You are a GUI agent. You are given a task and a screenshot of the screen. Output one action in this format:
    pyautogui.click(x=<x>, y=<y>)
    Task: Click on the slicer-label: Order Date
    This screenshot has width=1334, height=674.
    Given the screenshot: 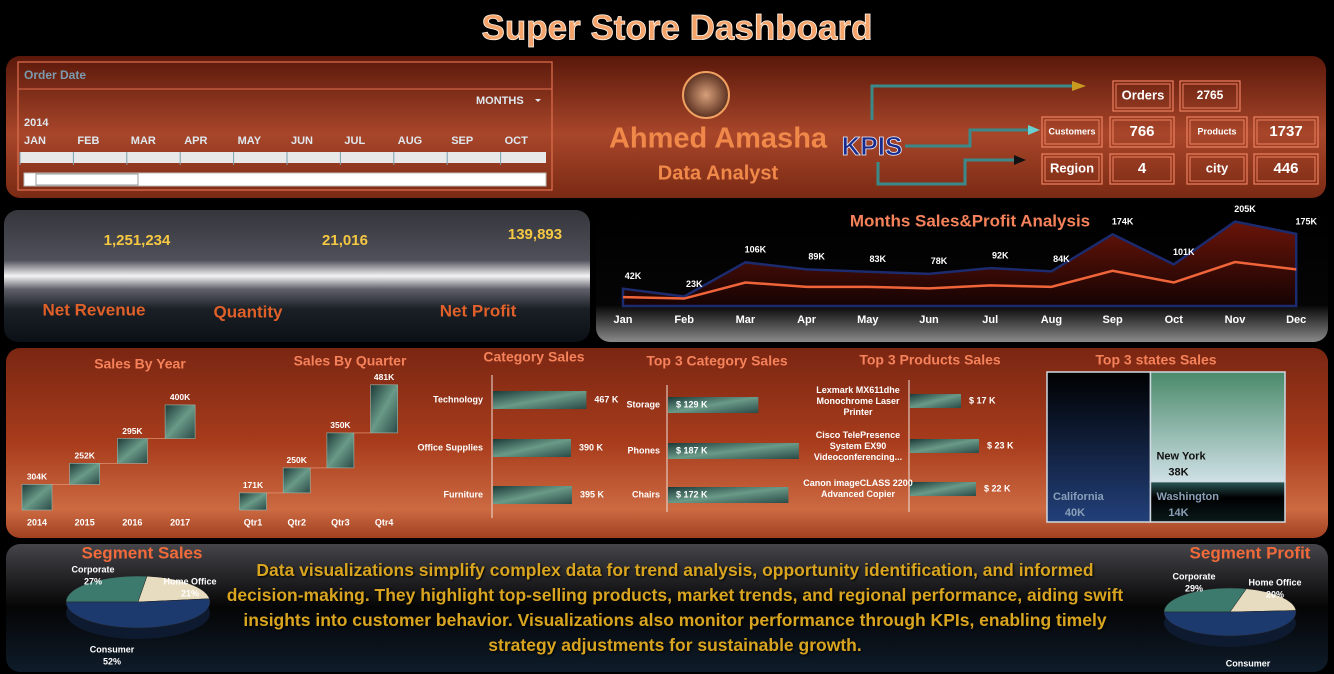 What is the action you would take?
    pyautogui.click(x=55, y=75)
    